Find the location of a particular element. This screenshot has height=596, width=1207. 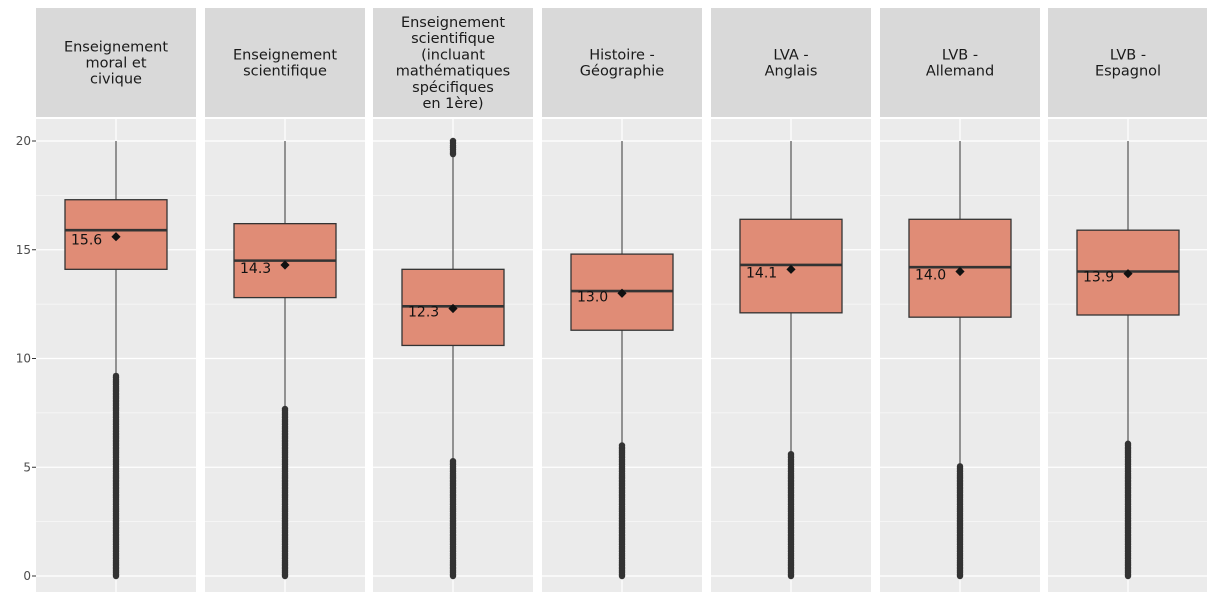

mean-label: 15.6 is located at coordinates (86, 241).